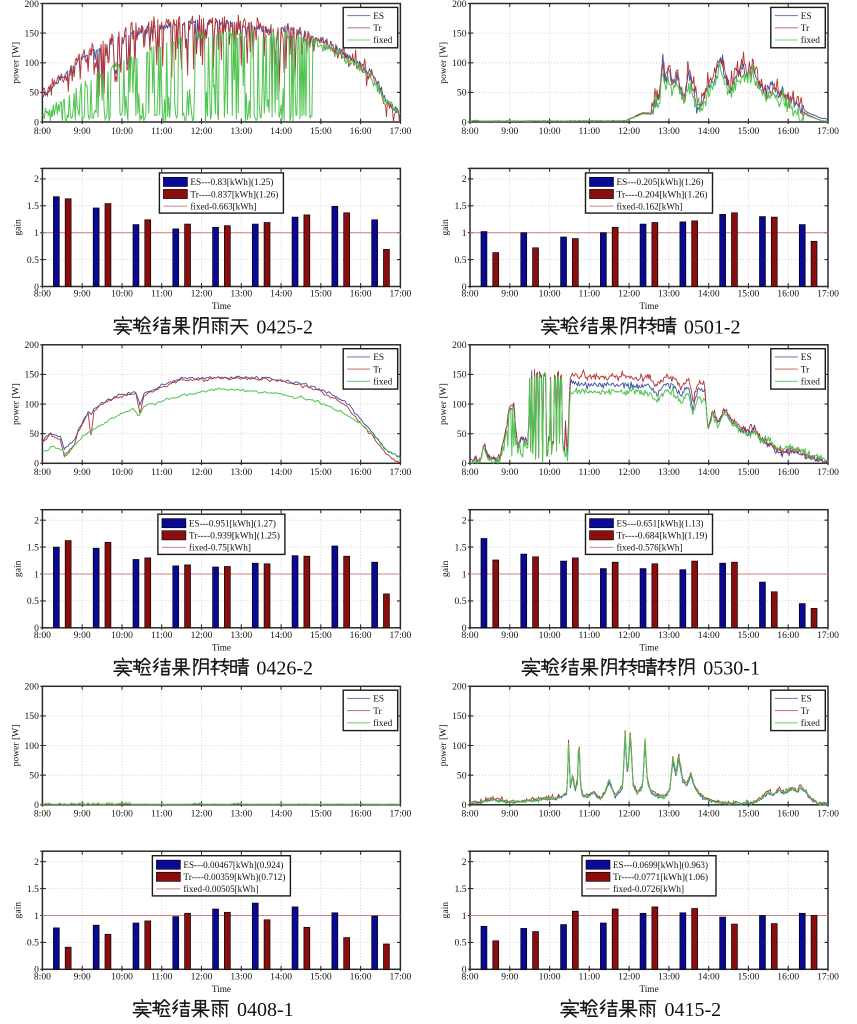 This screenshot has height=1024, width=857. What do you see at coordinates (231, 182) in the screenshot?
I see `svg-text: ES---0.83[kWh](1.25)` at bounding box center [231, 182].